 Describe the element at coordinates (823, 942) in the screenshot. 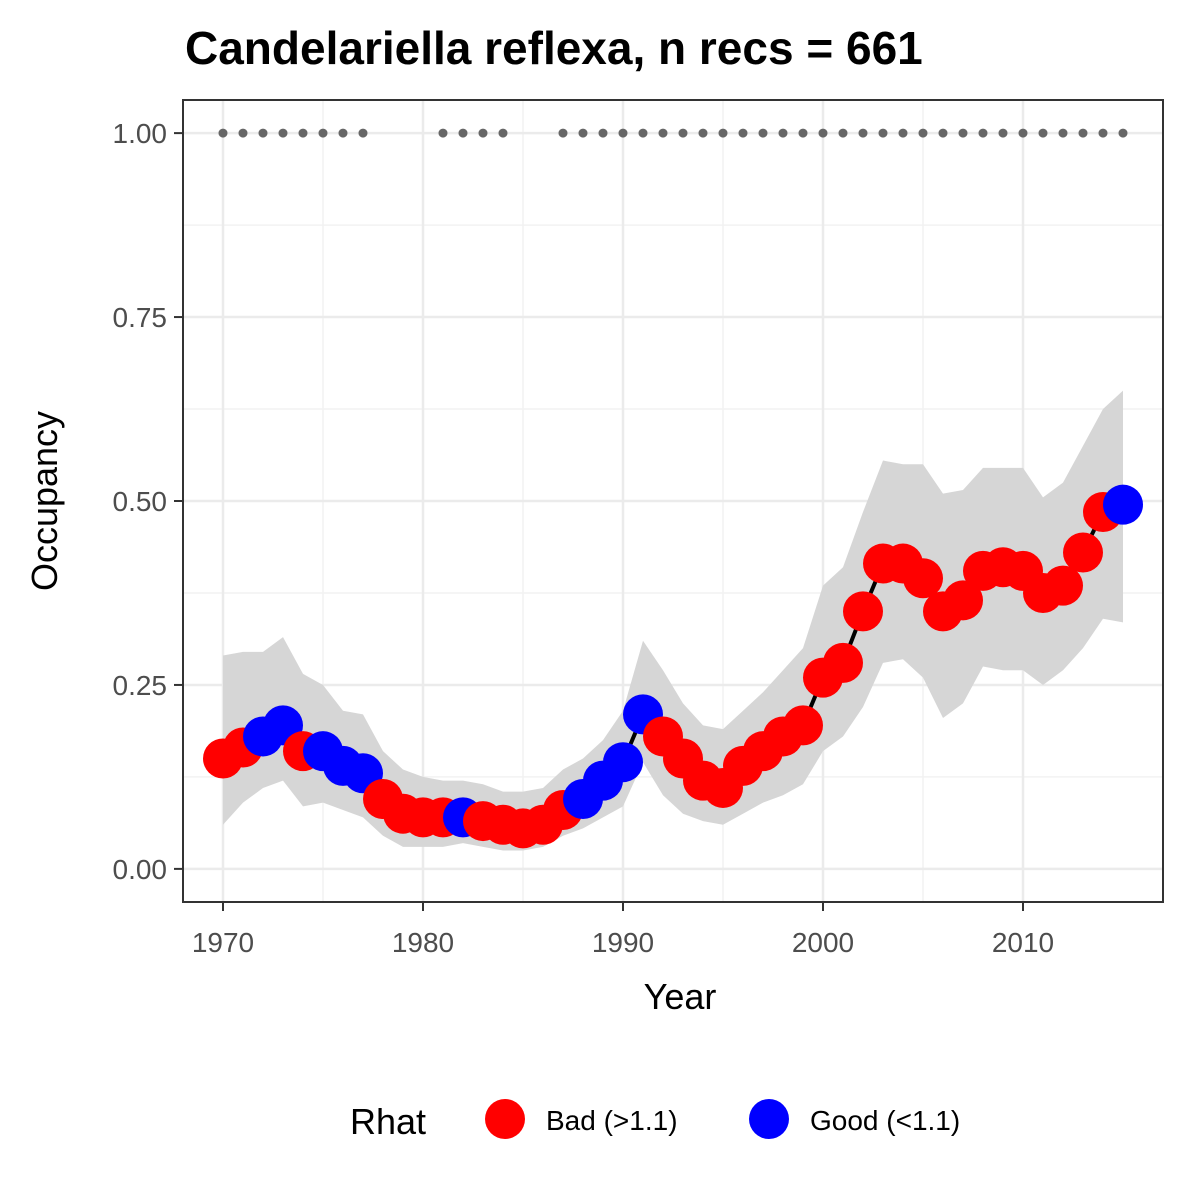

I see `x-tick-label: 2000` at that location.